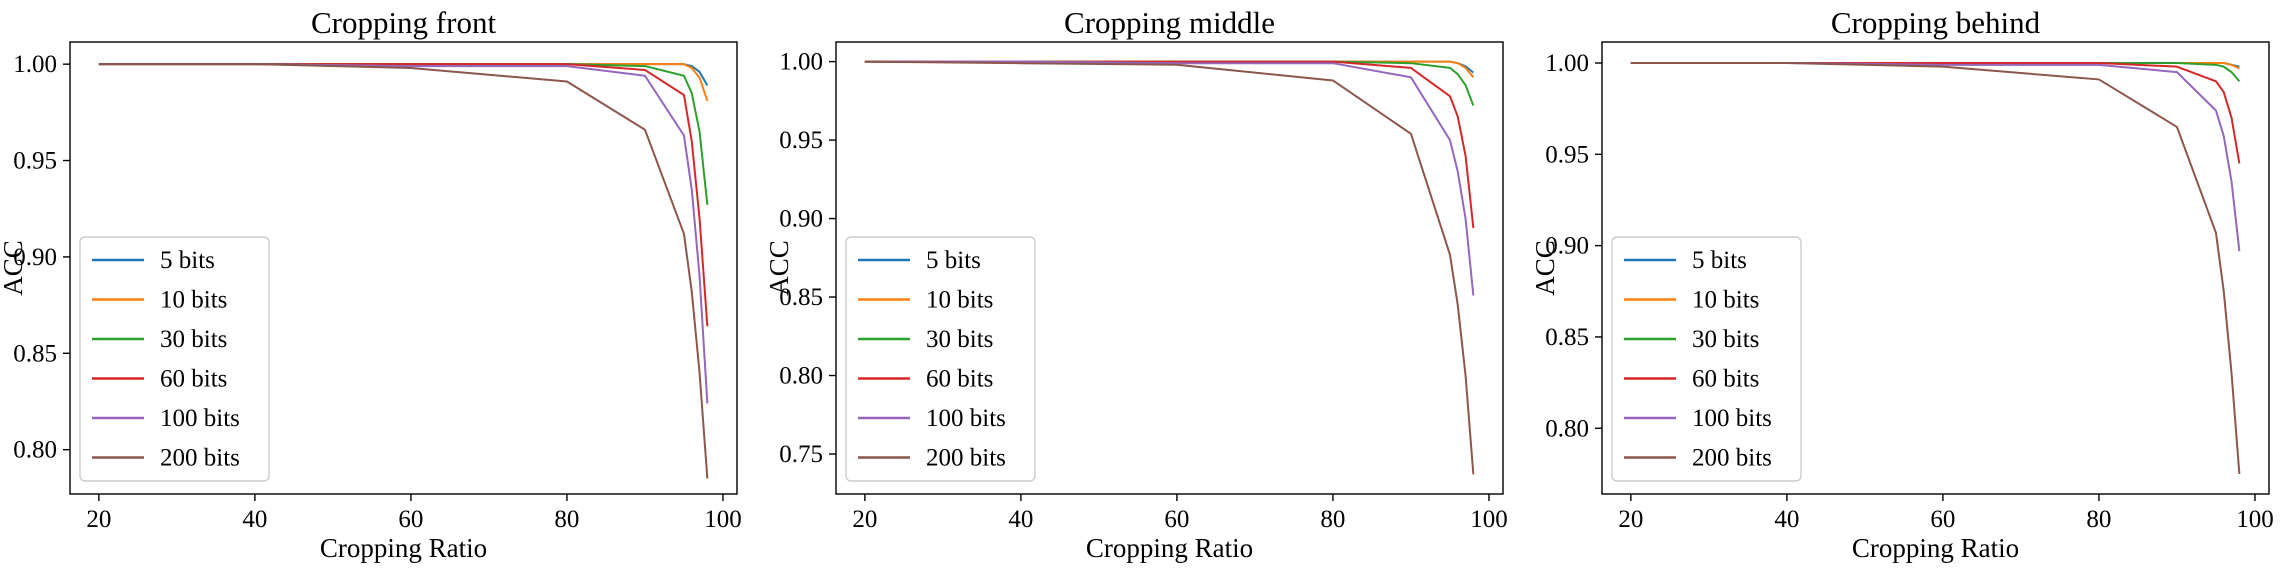 The width and height of the screenshot is (2286, 571). What do you see at coordinates (1169, 22) in the screenshot?
I see `chart-title: Cropping middle` at bounding box center [1169, 22].